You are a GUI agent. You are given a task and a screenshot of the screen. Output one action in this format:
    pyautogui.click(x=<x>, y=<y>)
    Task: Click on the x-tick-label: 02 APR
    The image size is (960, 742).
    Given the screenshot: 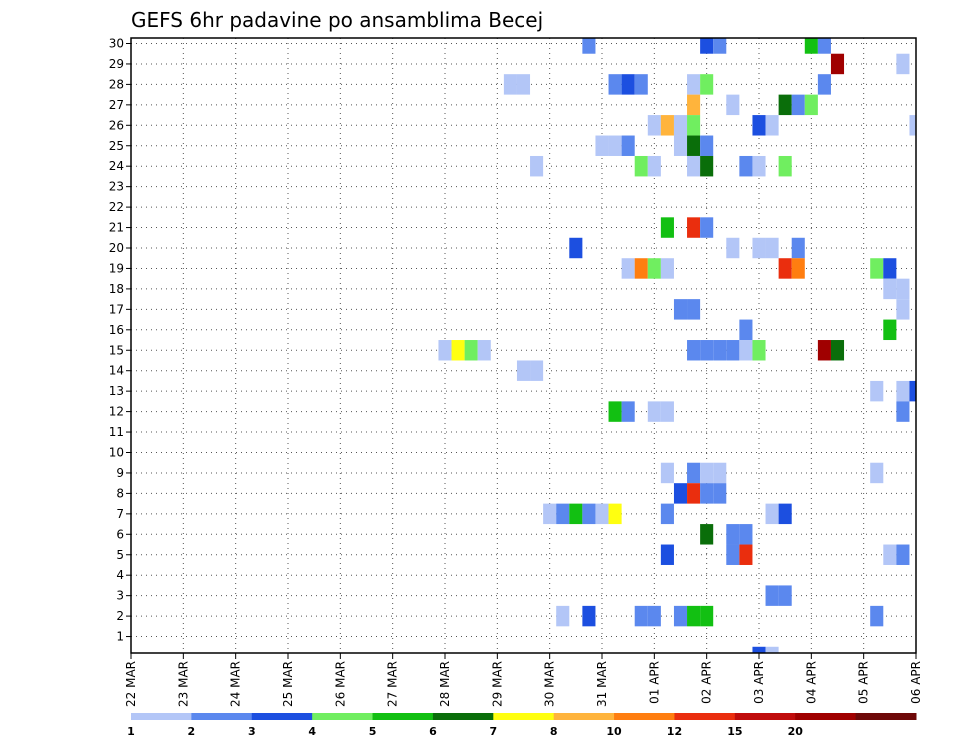 What is the action you would take?
    pyautogui.click(x=707, y=682)
    